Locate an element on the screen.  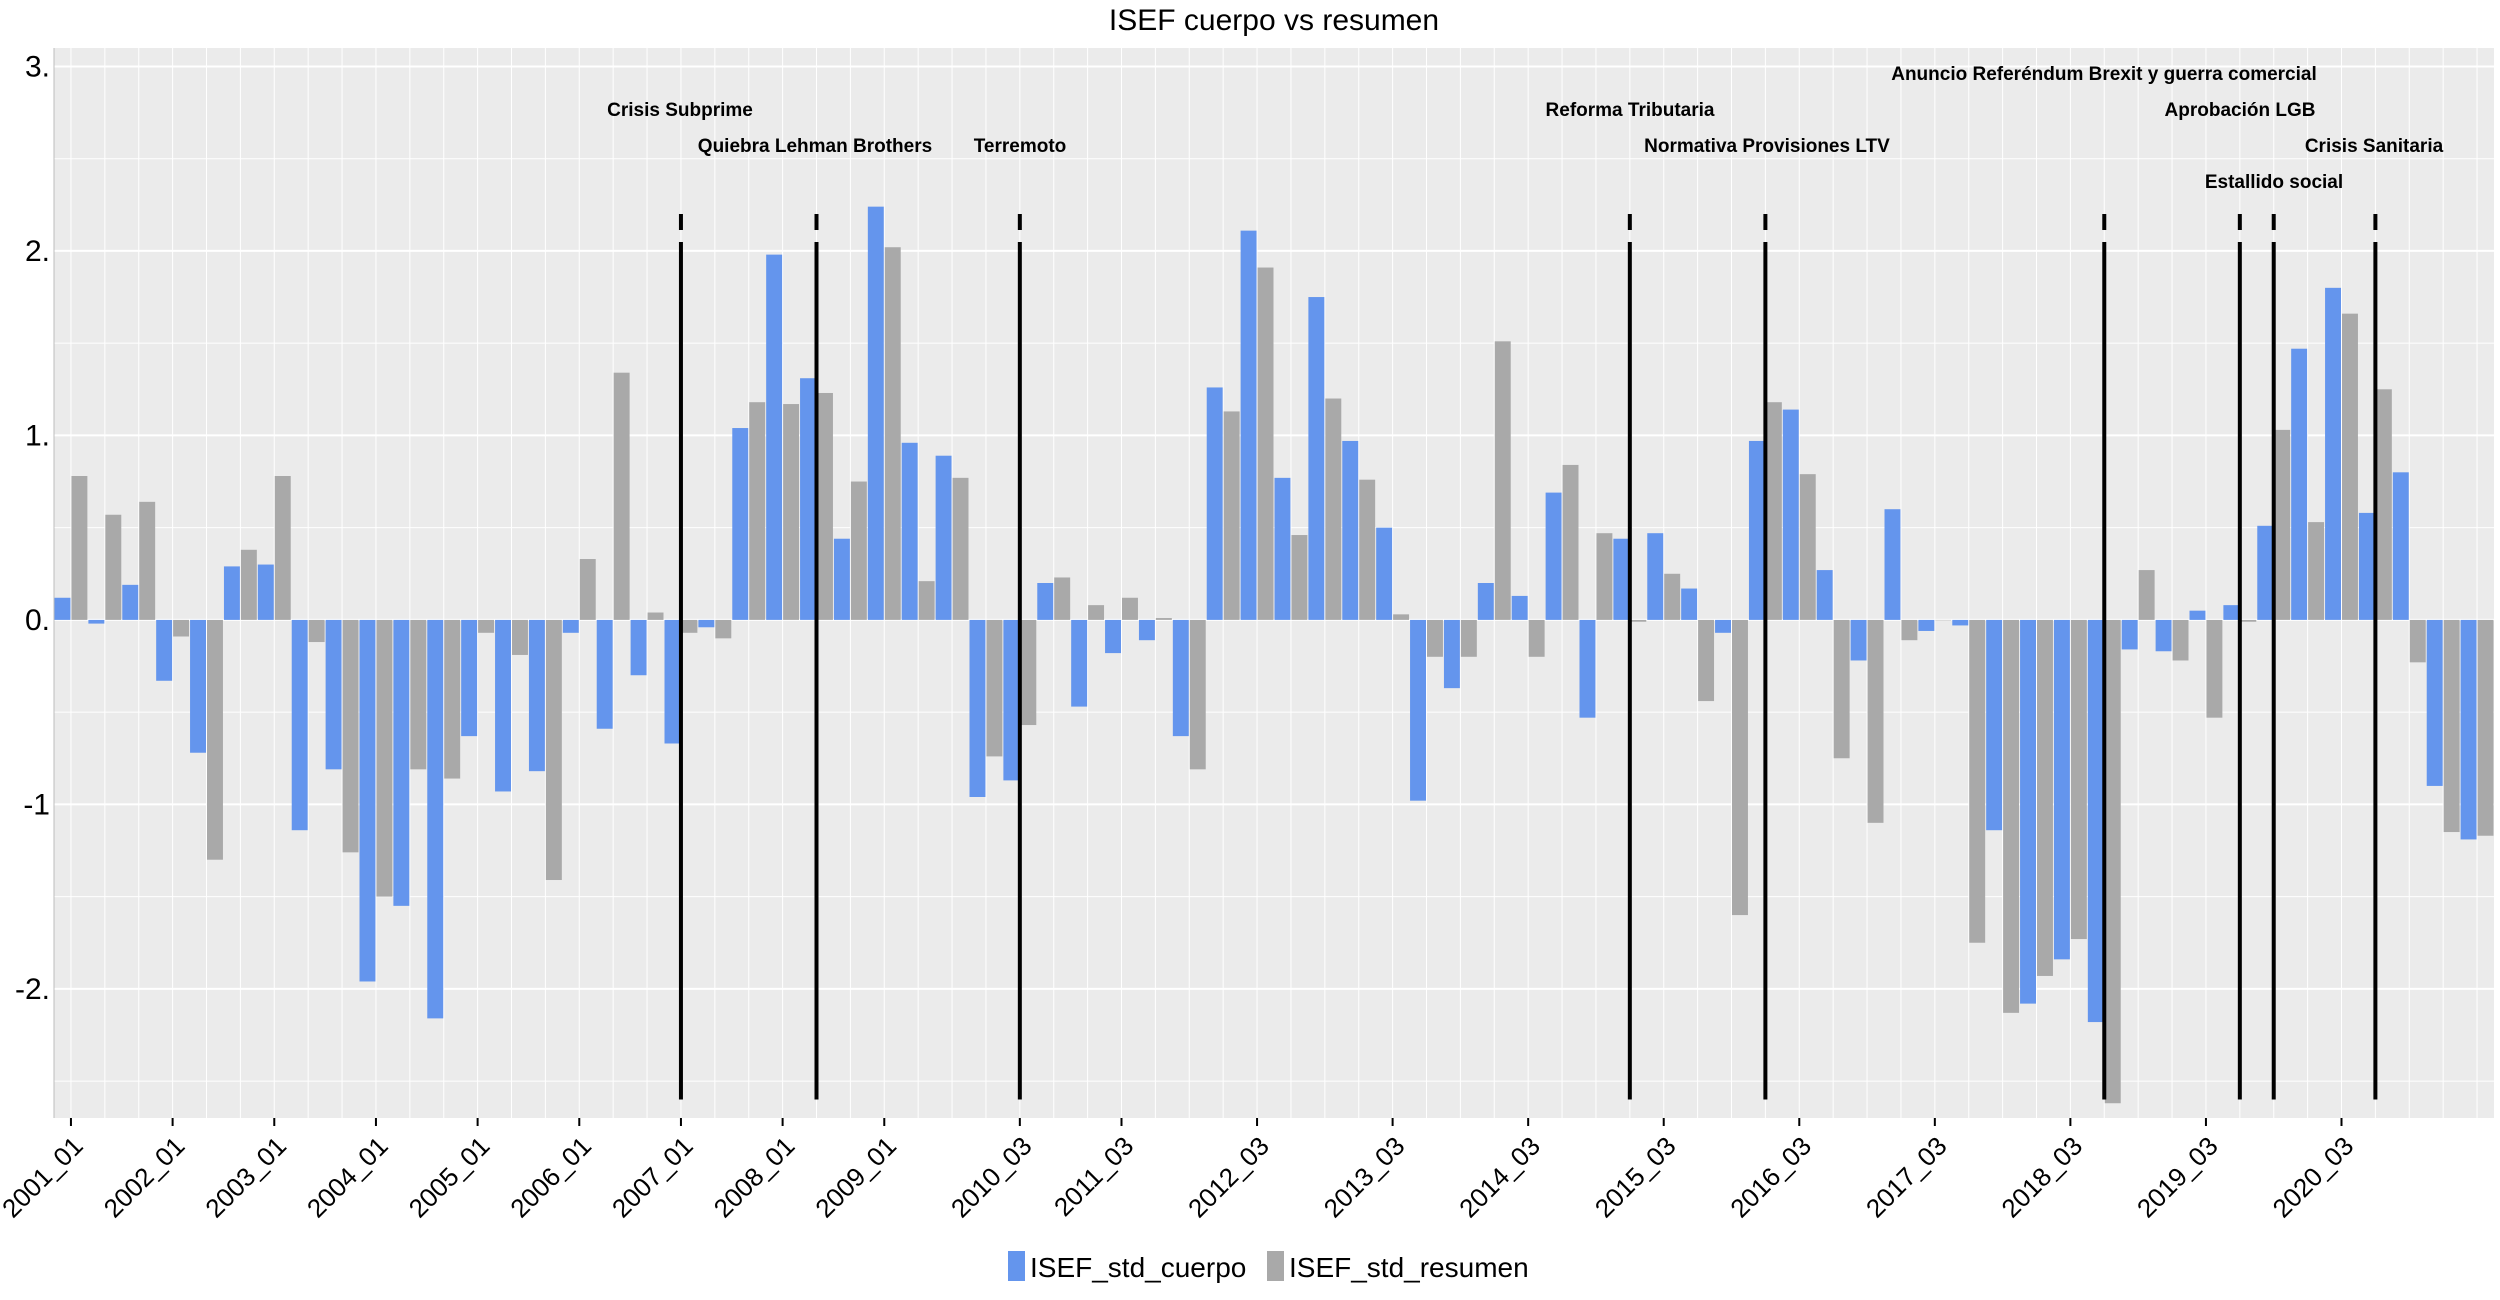
y-tick-label: -1 is located at coordinates (36, 804).